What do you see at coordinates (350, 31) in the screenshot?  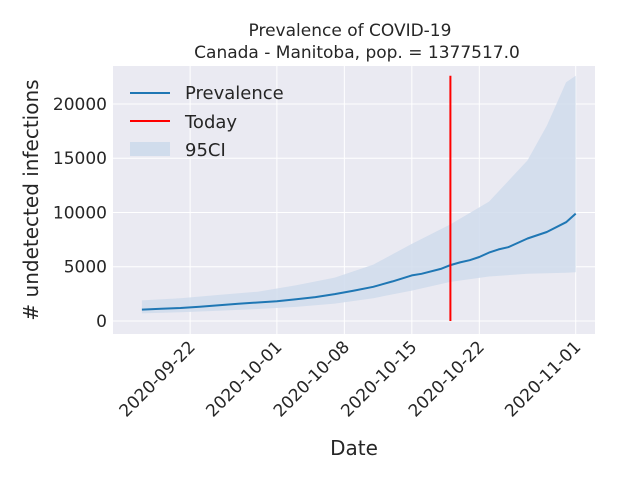 I see `chart-title: Prevalence of COVID-19` at bounding box center [350, 31].